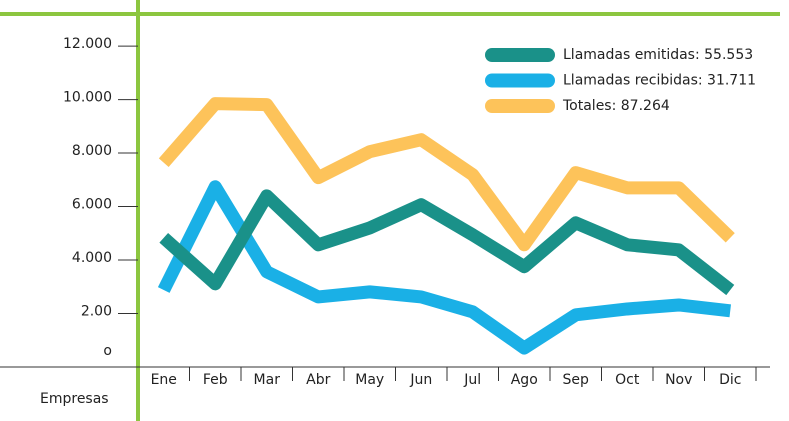 The height and width of the screenshot is (421, 789). What do you see at coordinates (678, 380) in the screenshot?
I see `x-tick-label: Nov` at bounding box center [678, 380].